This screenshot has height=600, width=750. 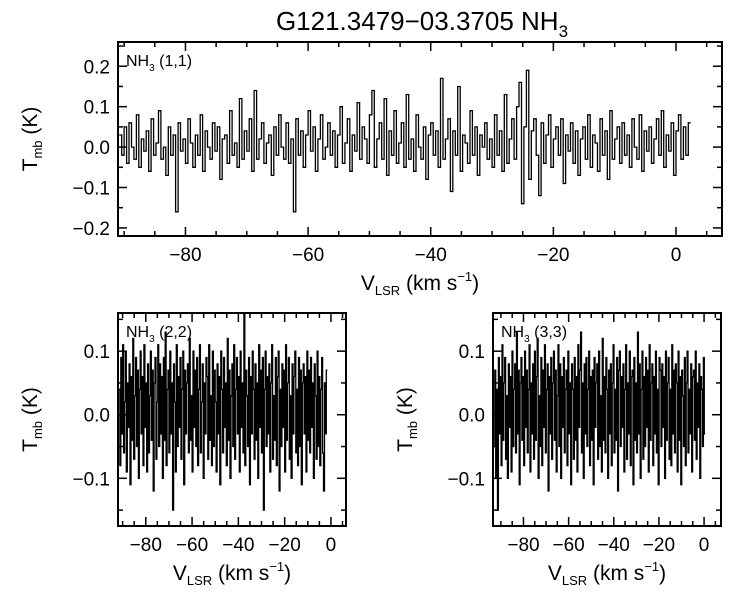 What do you see at coordinates (97, 67) in the screenshot?
I see `y-tick-label: 0.2` at bounding box center [97, 67].